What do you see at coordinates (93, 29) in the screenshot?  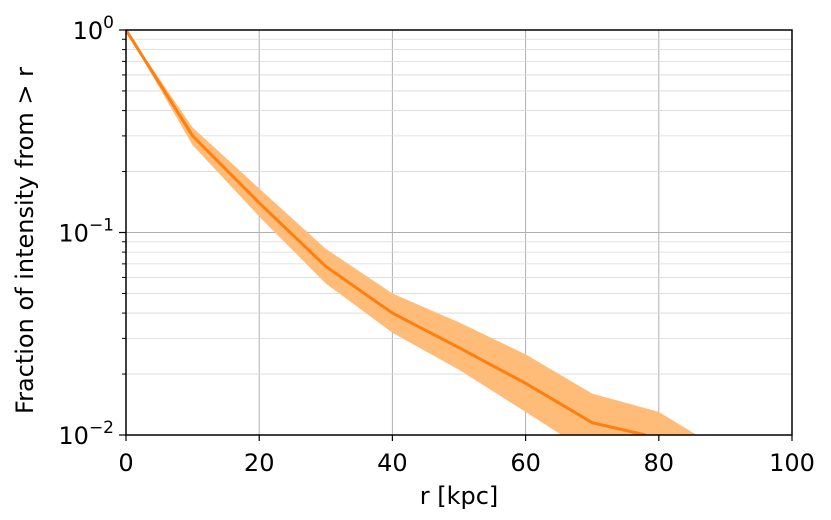 I see `y-tick-label: 10⁰` at bounding box center [93, 29].